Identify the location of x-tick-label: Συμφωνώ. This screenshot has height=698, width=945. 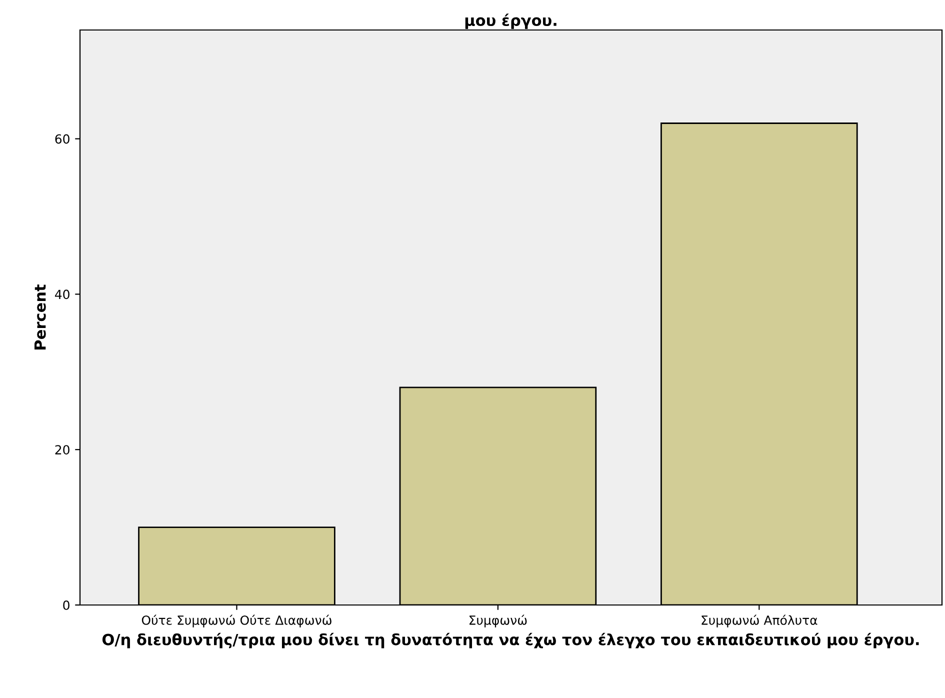
(498, 621).